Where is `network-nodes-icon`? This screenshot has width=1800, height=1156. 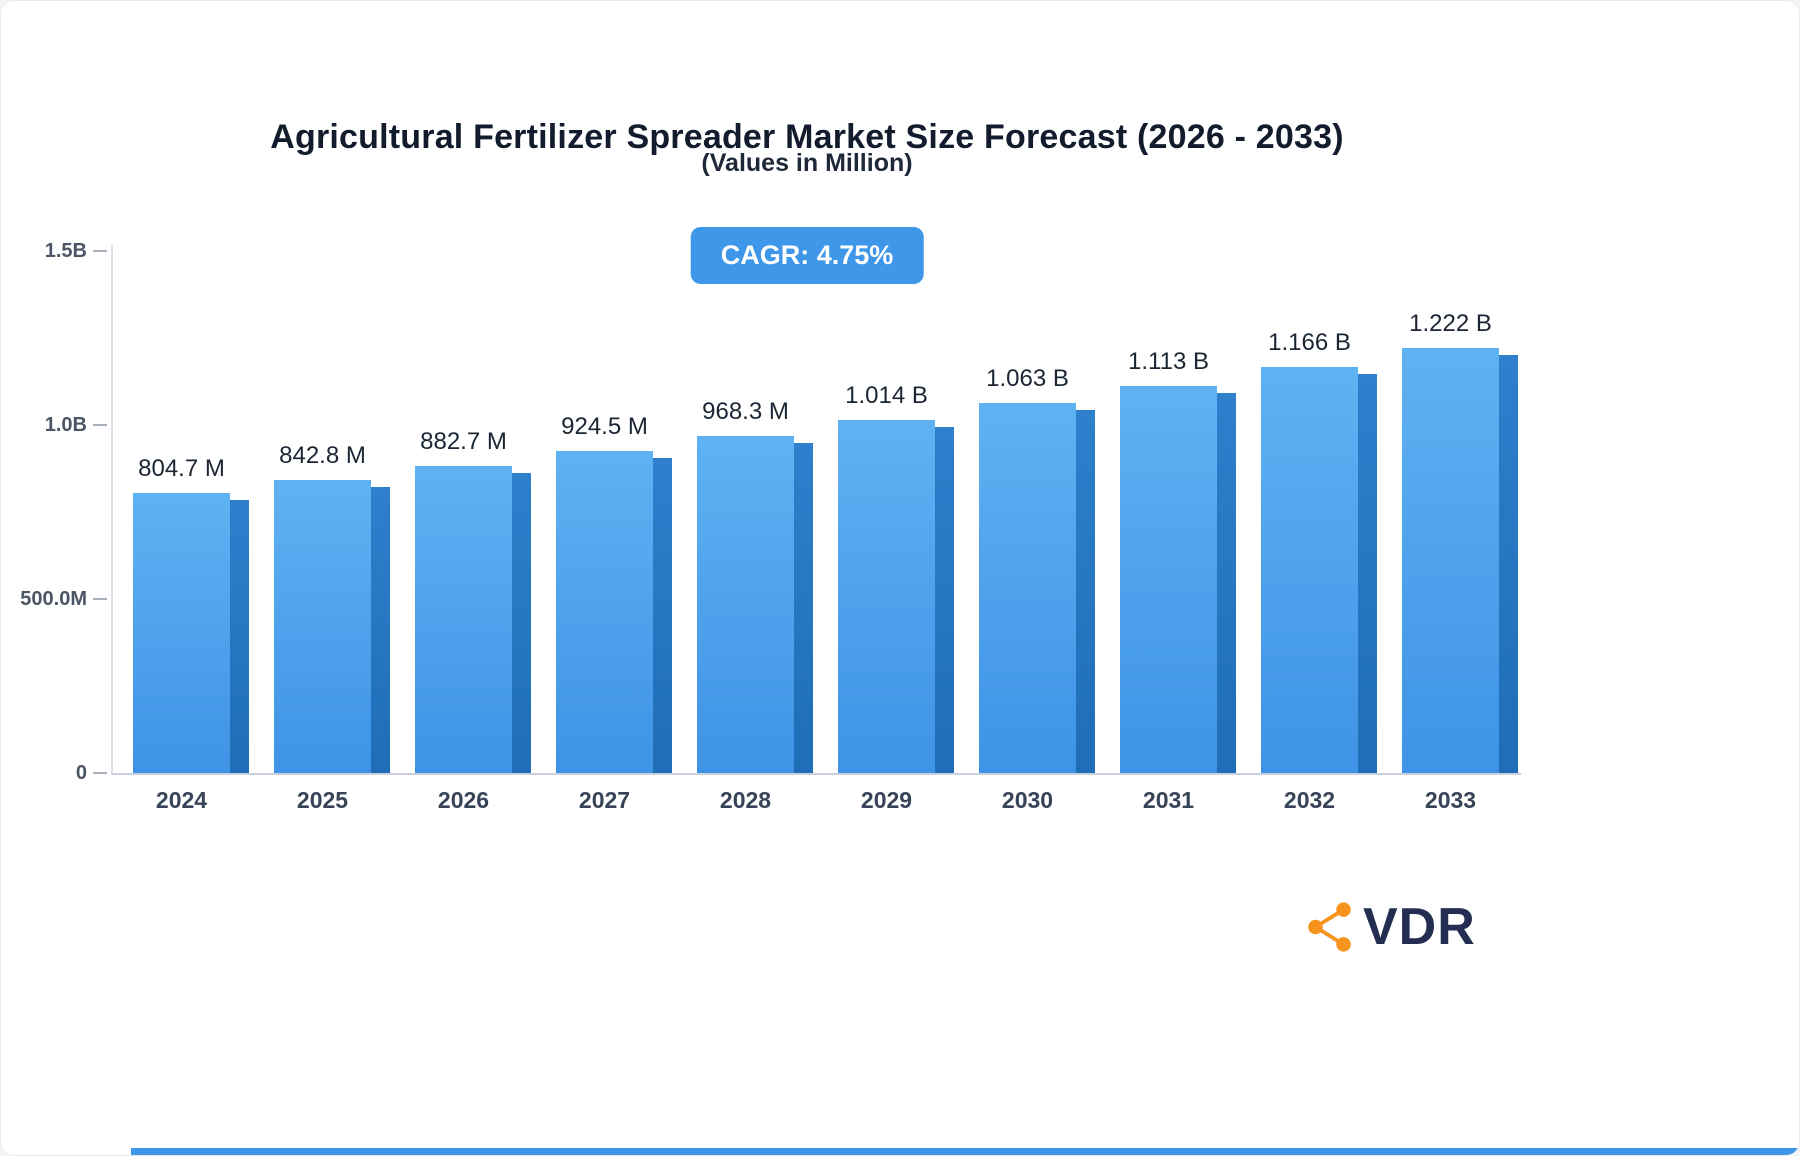
network-nodes-icon is located at coordinates (1329, 927).